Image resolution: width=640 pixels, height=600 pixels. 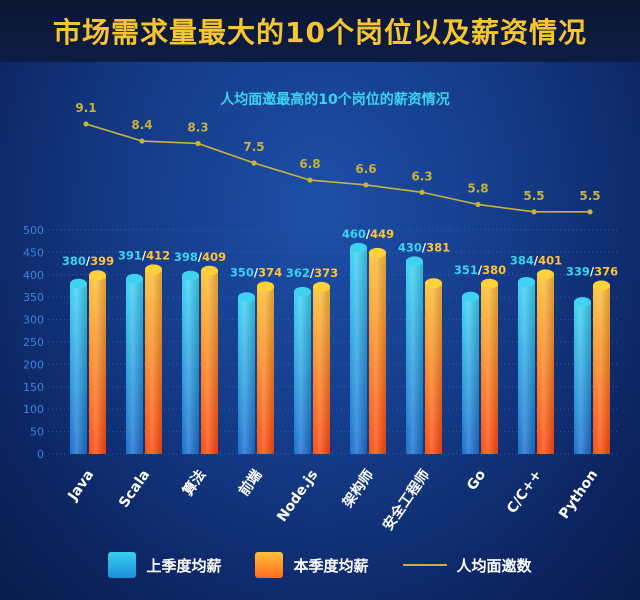 I want to click on bar-value-label: 398/409, so click(x=200, y=257).